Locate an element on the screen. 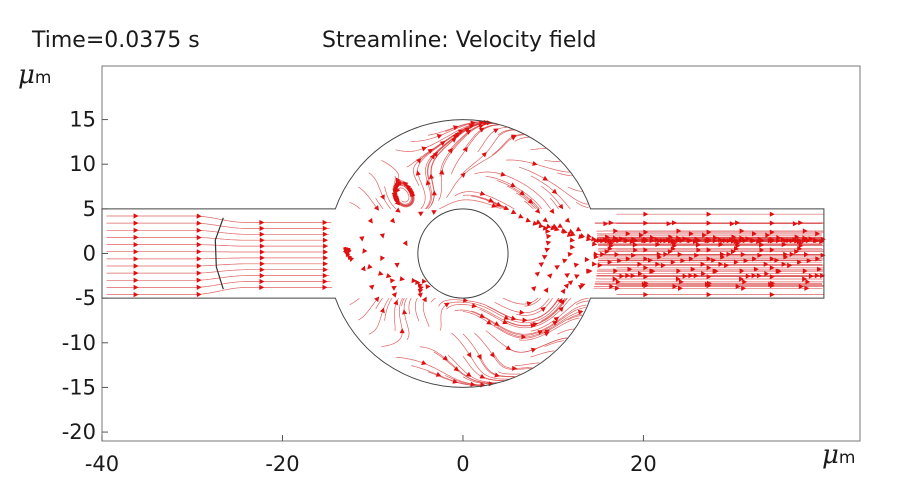  y-axis-label-unit: m is located at coordinates (43, 78).